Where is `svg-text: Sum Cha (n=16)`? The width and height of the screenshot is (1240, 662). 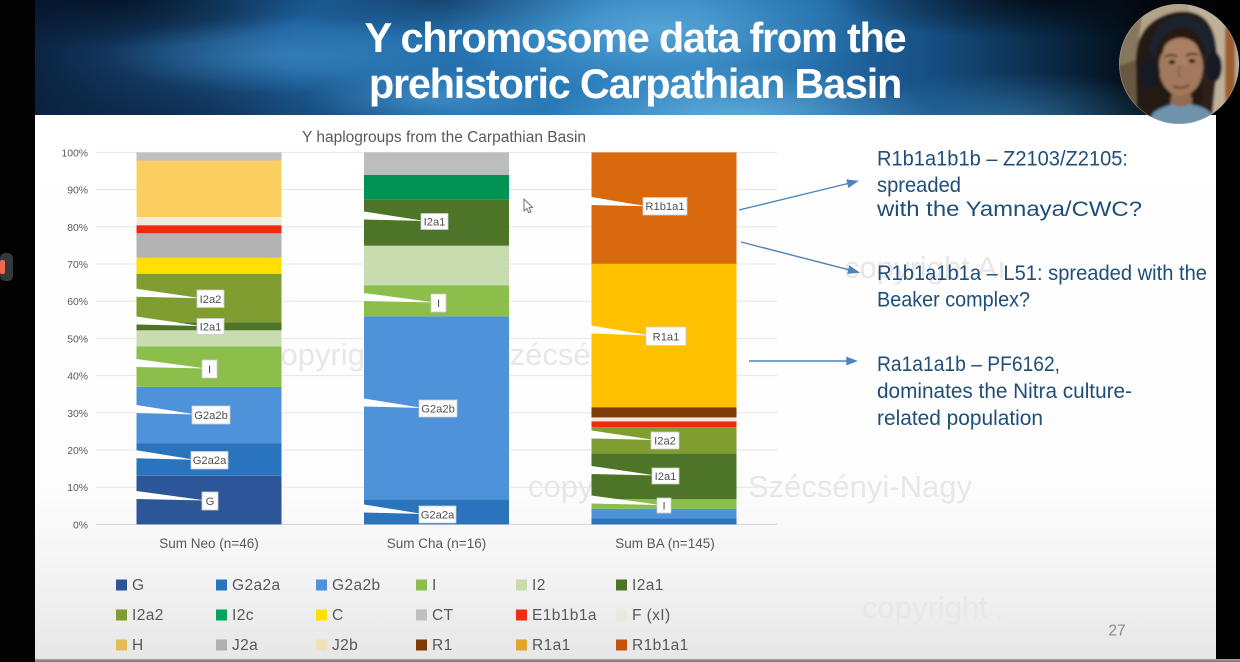 svg-text: Sum Cha (n=16) is located at coordinates (436, 543).